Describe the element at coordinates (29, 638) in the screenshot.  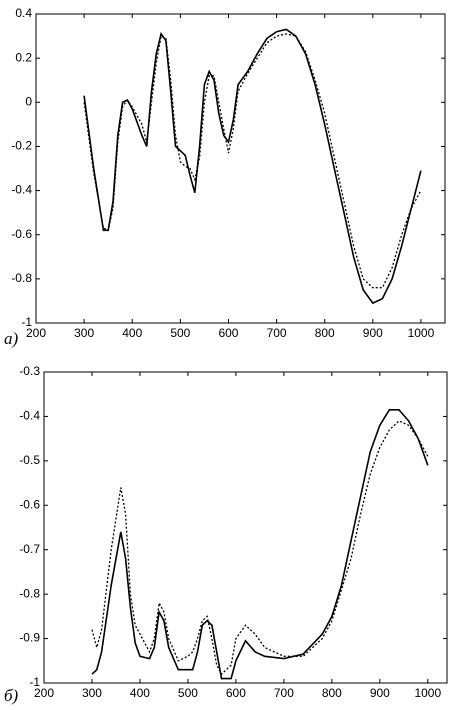
I see `y-tick-label: -0.9` at that location.